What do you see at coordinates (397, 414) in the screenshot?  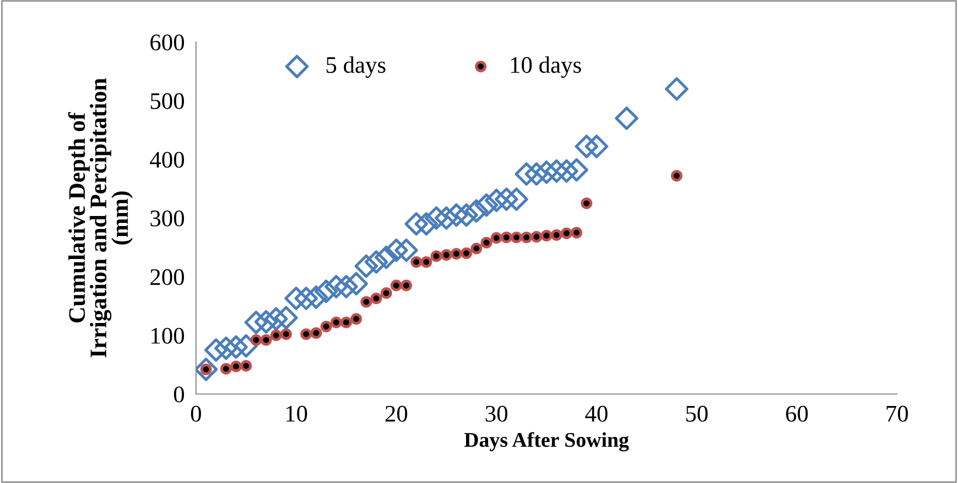 I see `x-tick-label: 20` at bounding box center [397, 414].